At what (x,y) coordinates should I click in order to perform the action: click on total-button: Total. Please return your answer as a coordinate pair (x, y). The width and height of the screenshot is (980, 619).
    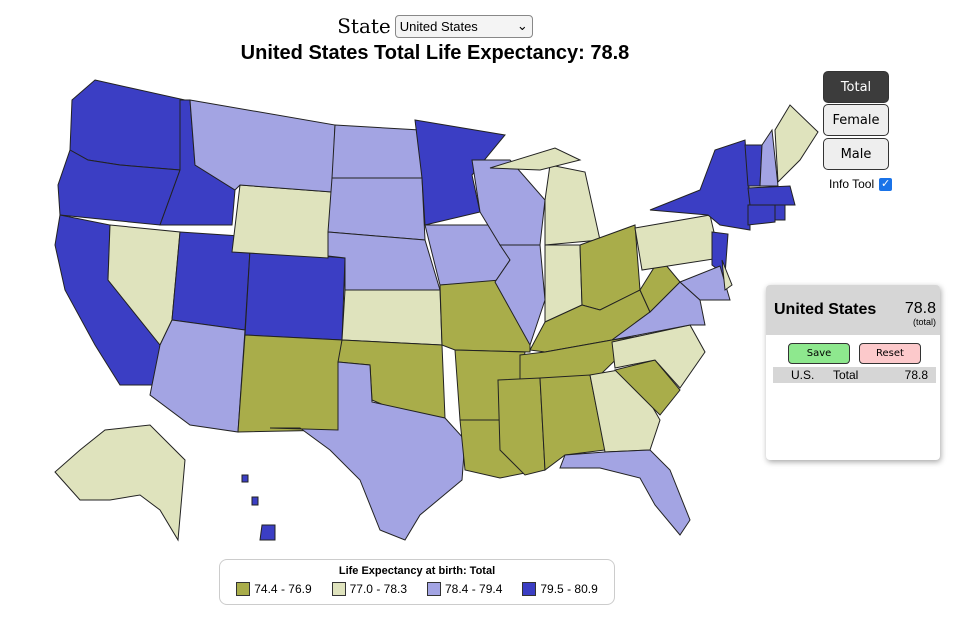
    Looking at the image, I should click on (856, 87).